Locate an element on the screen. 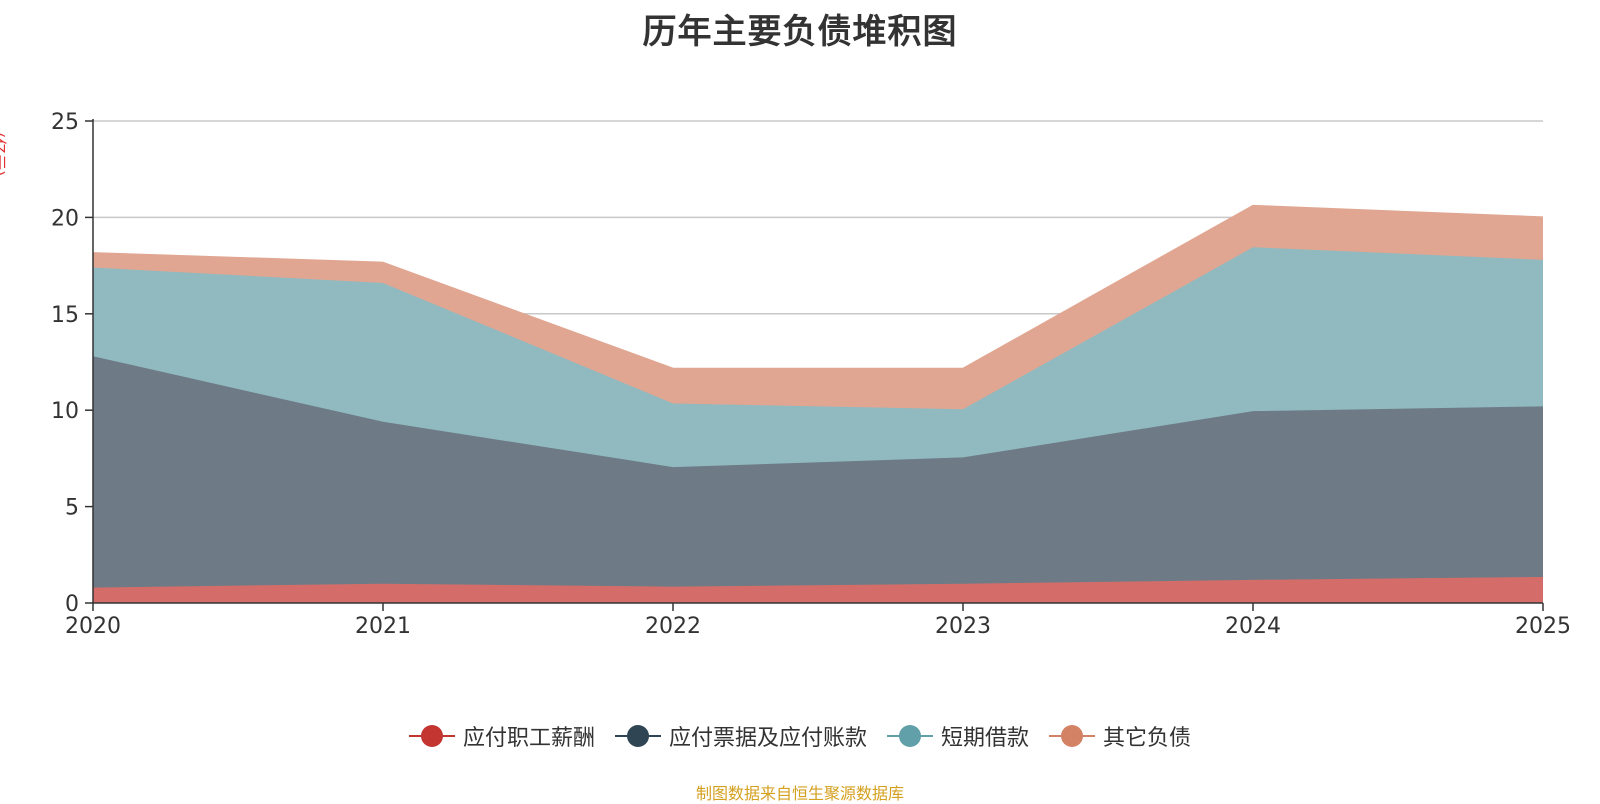 Image resolution: width=1600 pixels, height=804 pixels. y-tick-label-10: 10 is located at coordinates (65, 411).